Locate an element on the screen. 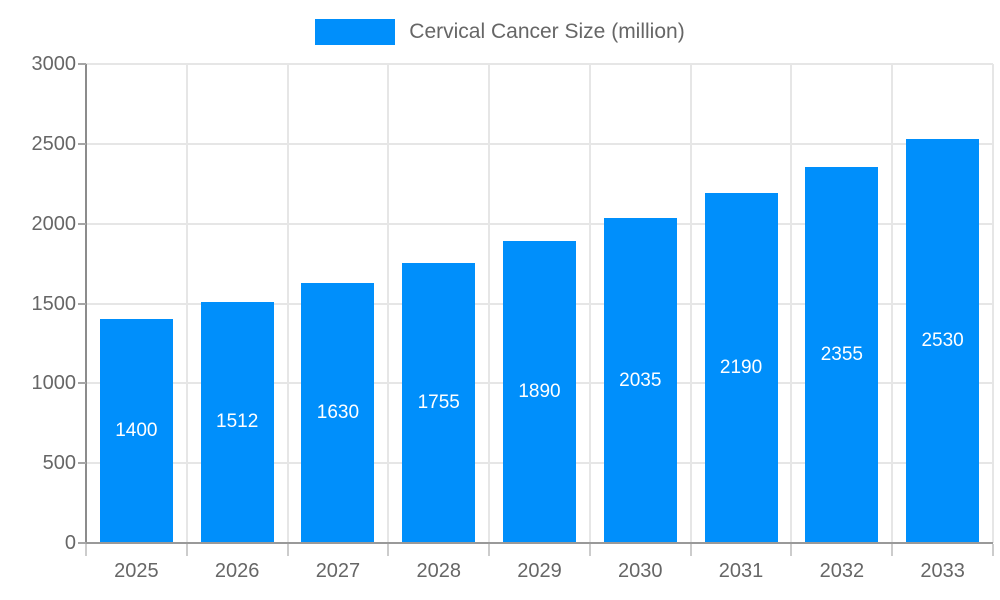  x-axis-labels: 2025 2026 2027 2028 2029 2030 2031 2032 2033 is located at coordinates (500, 573).